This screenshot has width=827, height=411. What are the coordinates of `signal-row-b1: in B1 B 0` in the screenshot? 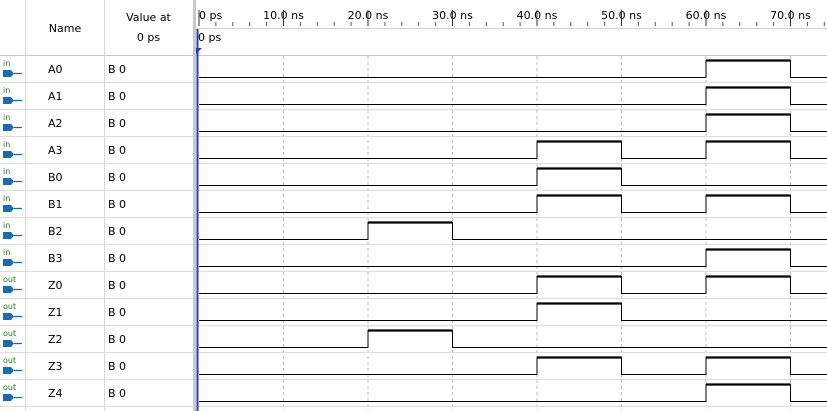 It's located at (96, 204).